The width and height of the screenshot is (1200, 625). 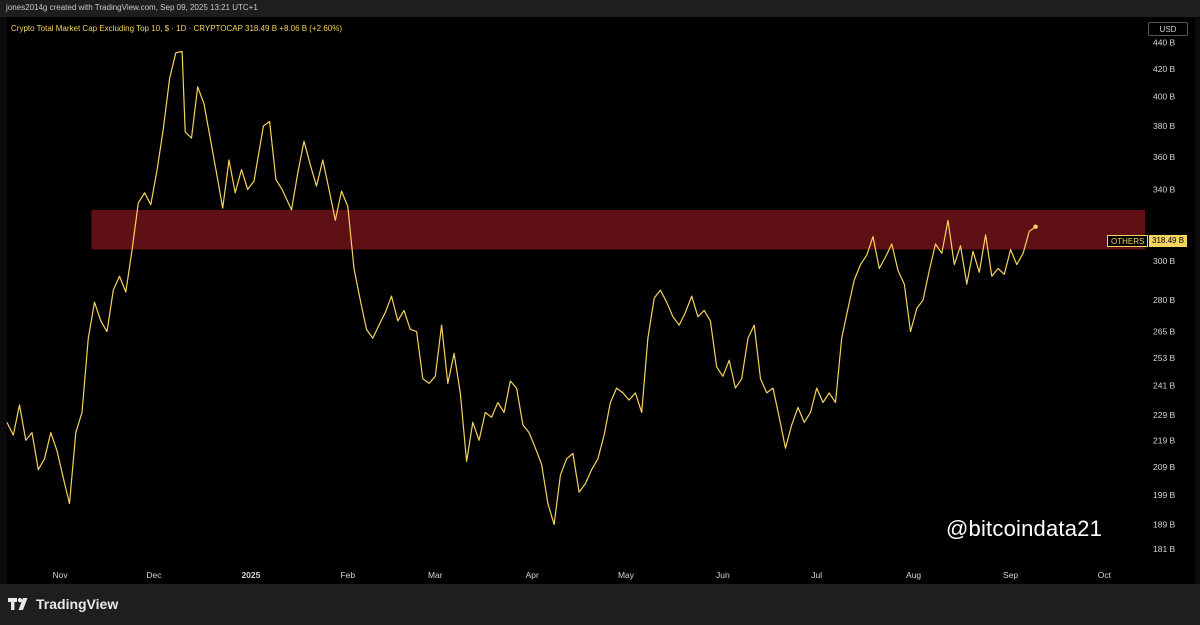 What do you see at coordinates (347, 575) in the screenshot?
I see `x-tick-label: Feb` at bounding box center [347, 575].